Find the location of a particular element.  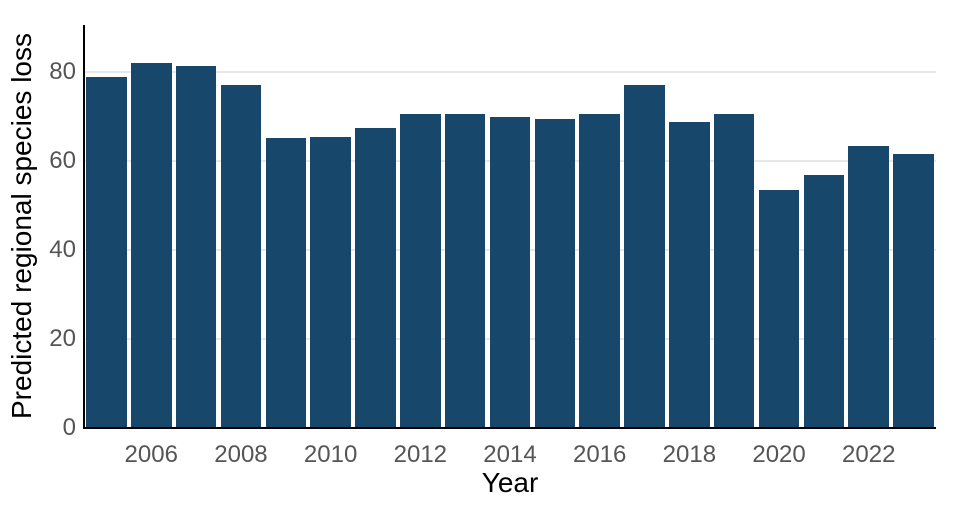

bar-2016 is located at coordinates (599, 271).